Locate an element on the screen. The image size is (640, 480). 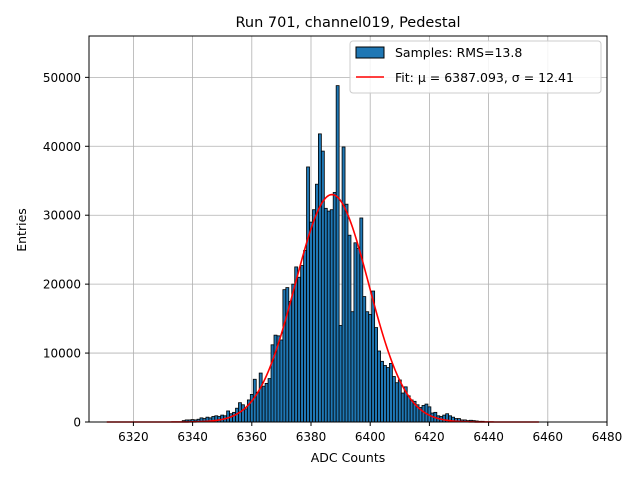
y-tick-label: 50000 is located at coordinates (62, 78).